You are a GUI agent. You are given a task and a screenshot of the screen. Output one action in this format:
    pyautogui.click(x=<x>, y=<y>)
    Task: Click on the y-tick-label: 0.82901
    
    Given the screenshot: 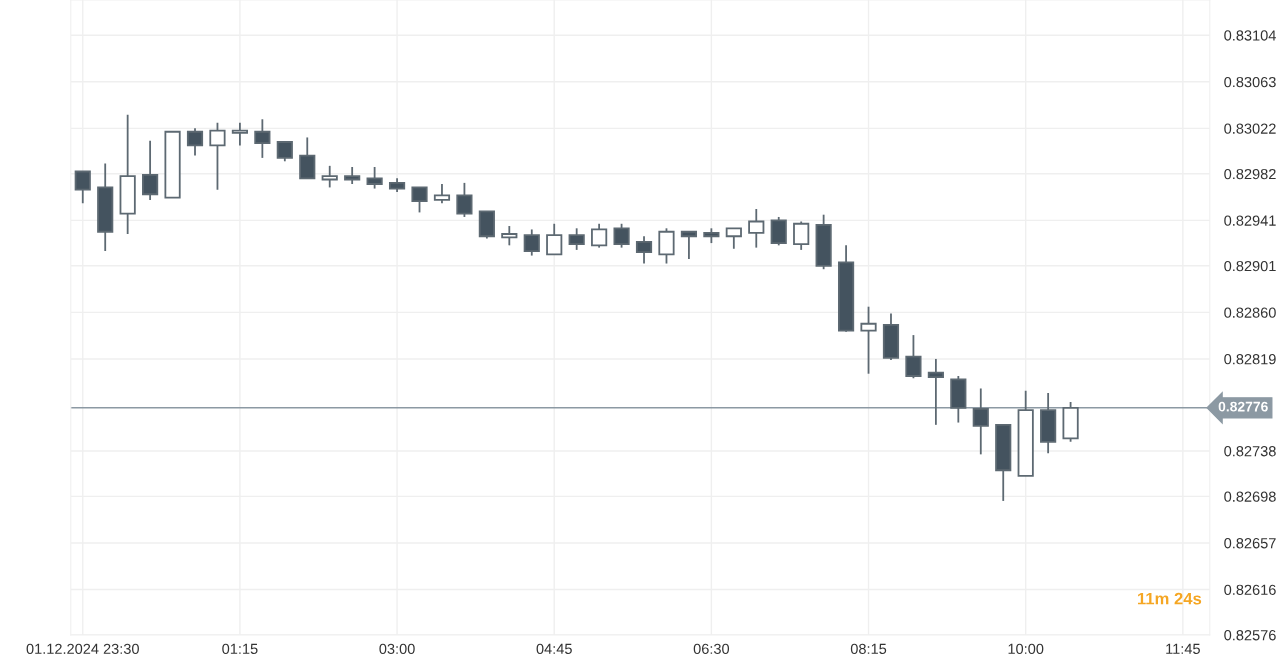 What is the action you would take?
    pyautogui.click(x=1250, y=266)
    